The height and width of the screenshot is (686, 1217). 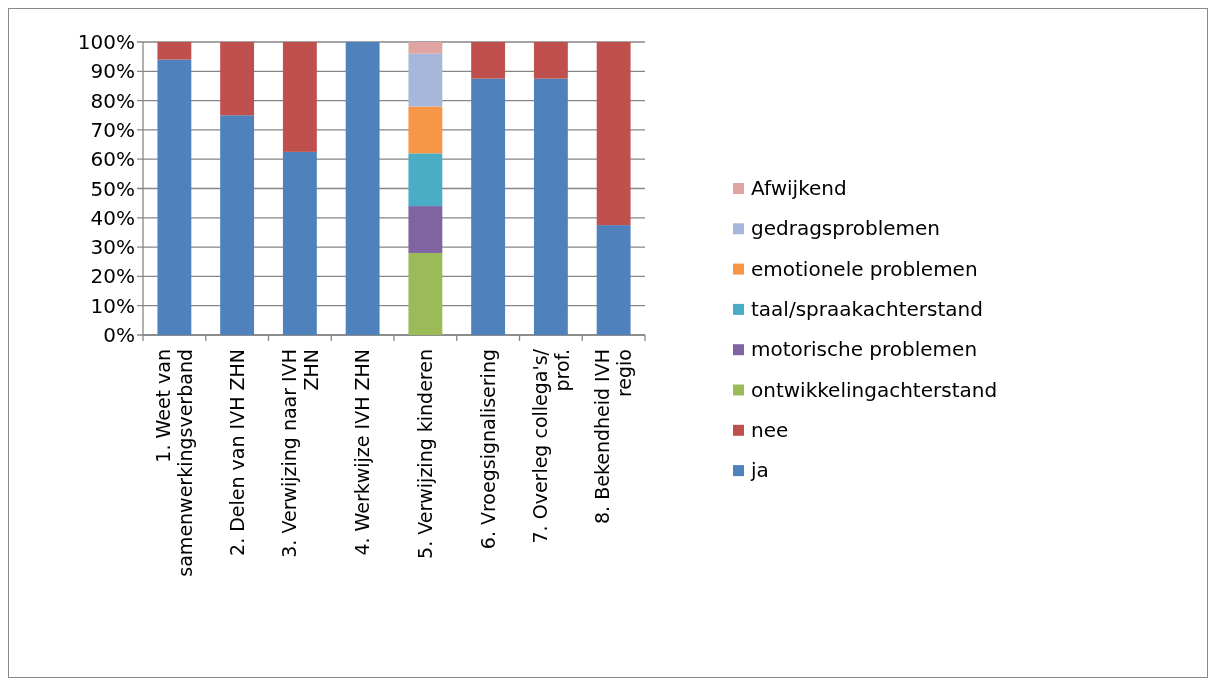 I want to click on y-tick-label: 20%, so click(x=112, y=276).